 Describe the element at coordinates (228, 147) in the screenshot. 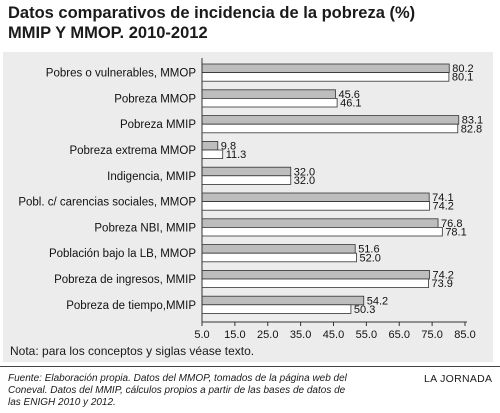

I see `data-label: 9.8` at that location.